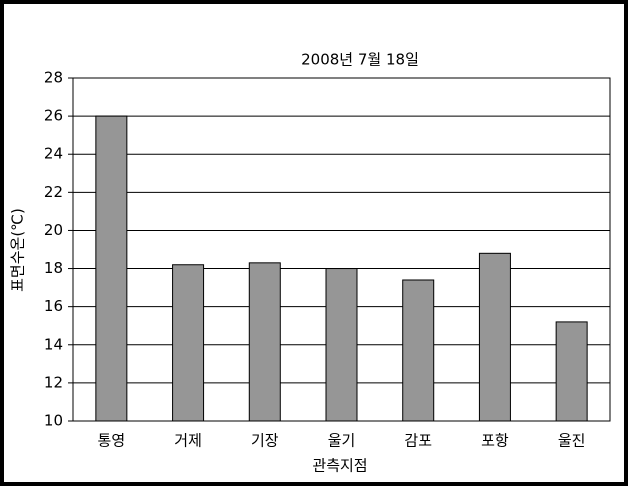 This screenshot has width=628, height=490. Describe the element at coordinates (360, 60) in the screenshot. I see `chart-title: 2008년 7월 18일` at that location.